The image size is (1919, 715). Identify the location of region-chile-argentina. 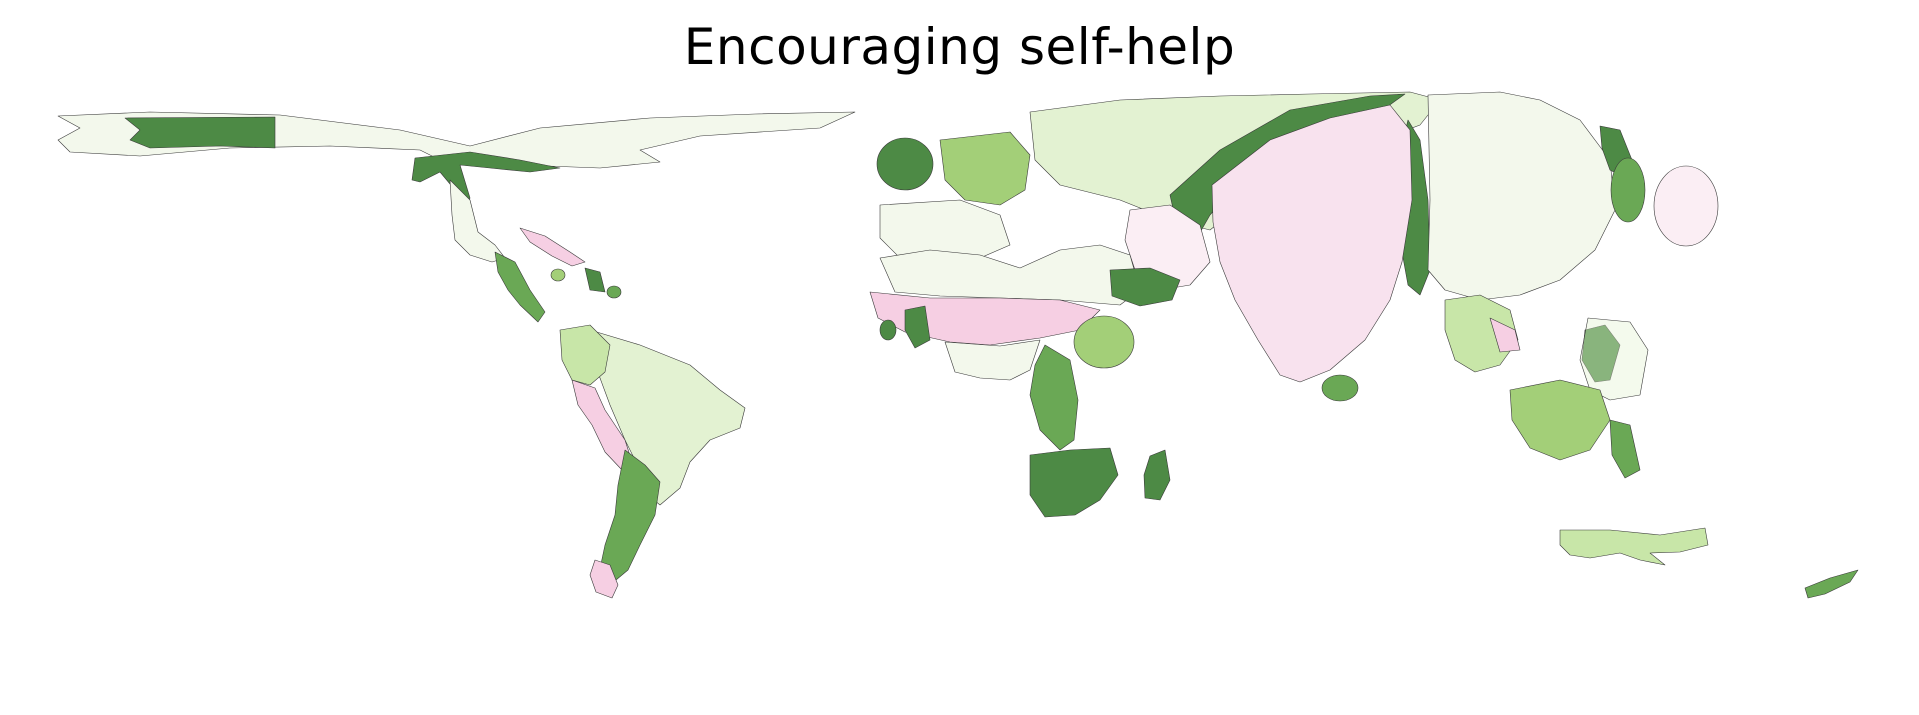
(629, 517).